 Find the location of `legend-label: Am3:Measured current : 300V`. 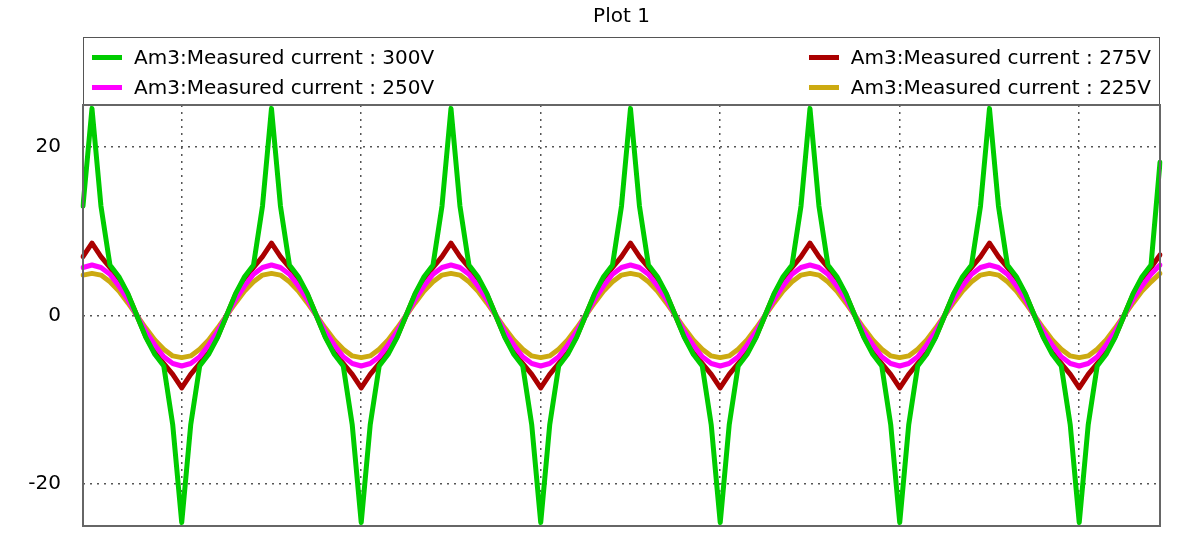

legend-label: Am3:Measured current : 300V is located at coordinates (284, 57).